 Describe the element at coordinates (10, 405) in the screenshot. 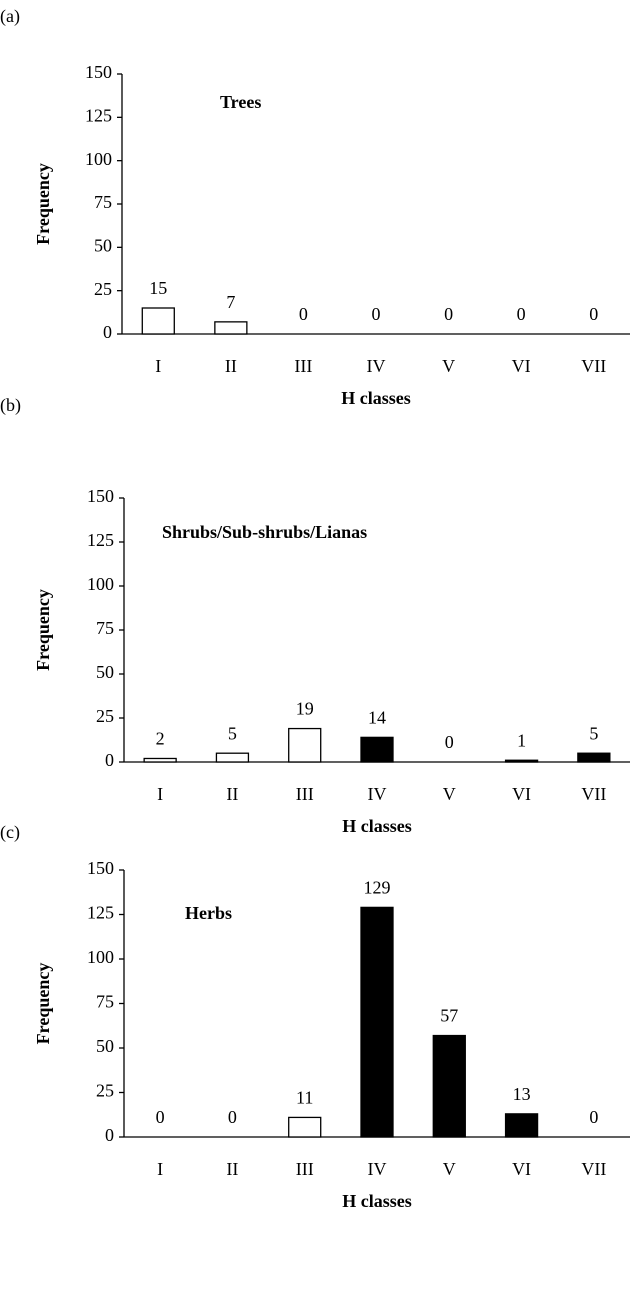

I see `panel-label: (b)` at that location.